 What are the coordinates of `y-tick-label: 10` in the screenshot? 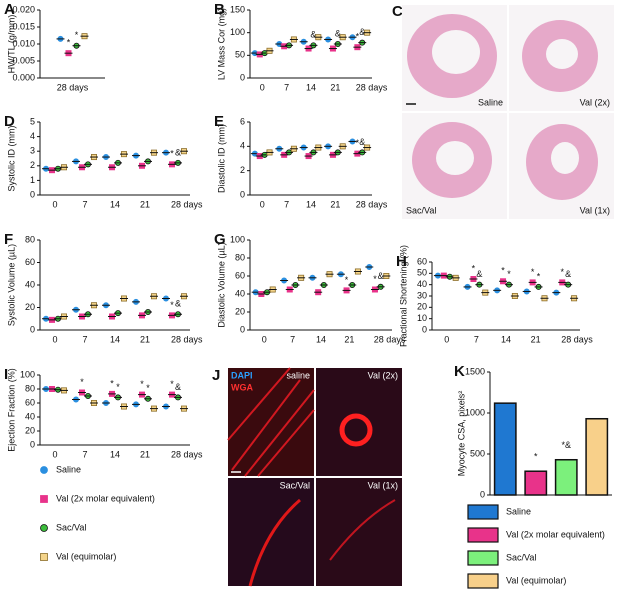 It's located at (422, 318).